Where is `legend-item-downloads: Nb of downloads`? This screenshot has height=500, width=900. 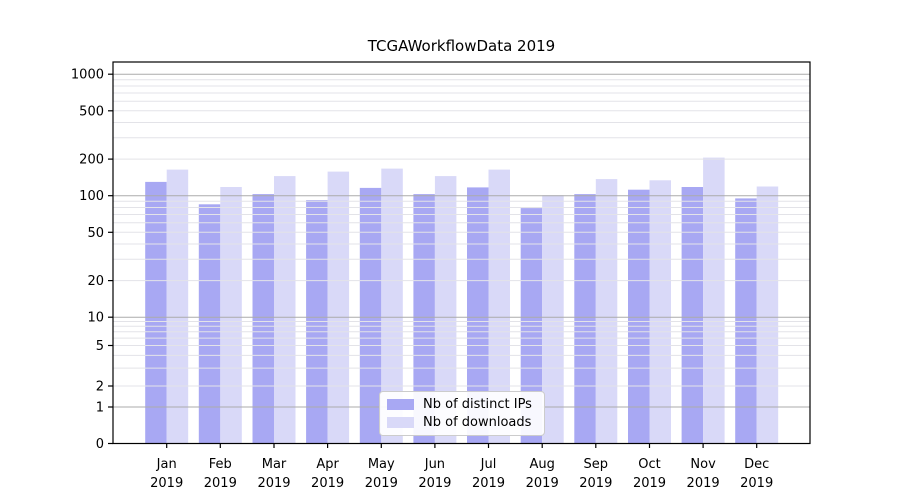 legend-item-downloads: Nb of downloads is located at coordinates (461, 422).